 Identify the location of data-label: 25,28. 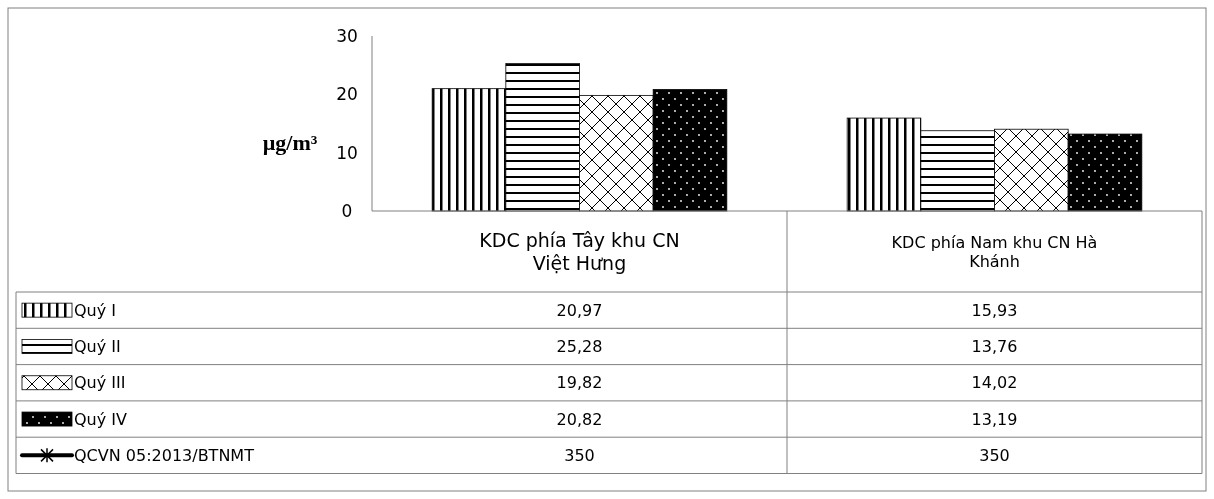
(579, 347).